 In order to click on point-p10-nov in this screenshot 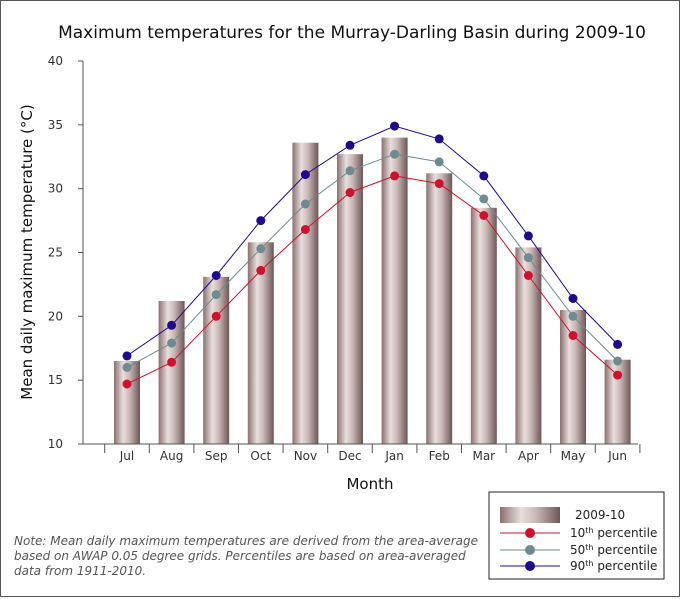, I will do `click(305, 229)`.